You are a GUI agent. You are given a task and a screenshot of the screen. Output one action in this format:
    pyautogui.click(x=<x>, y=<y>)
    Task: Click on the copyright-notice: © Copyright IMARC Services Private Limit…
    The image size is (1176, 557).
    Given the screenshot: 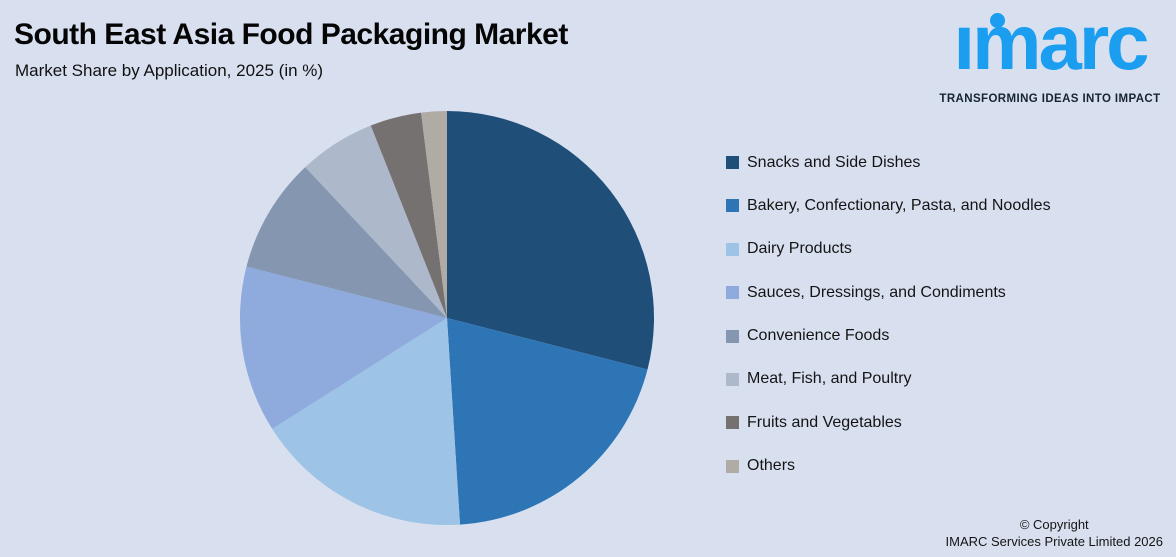 What is the action you would take?
    pyautogui.click(x=1054, y=533)
    